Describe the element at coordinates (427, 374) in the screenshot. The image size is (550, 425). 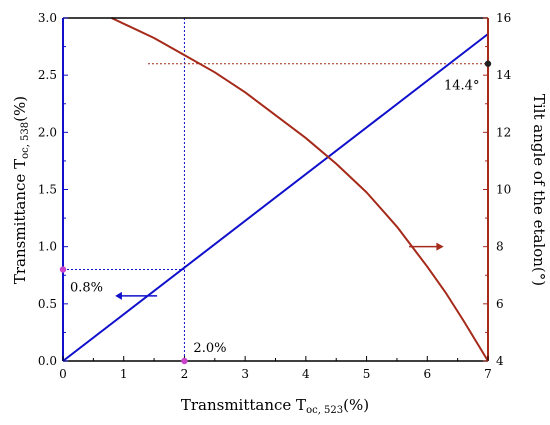
I see `x-tick-label: 6` at that location.